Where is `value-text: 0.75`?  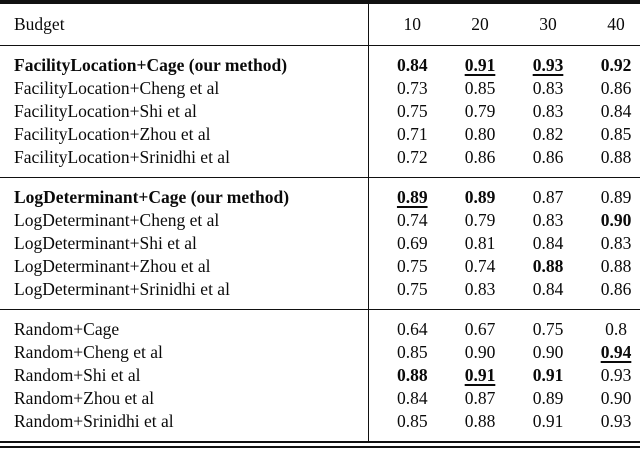 value-text: 0.75 is located at coordinates (412, 289).